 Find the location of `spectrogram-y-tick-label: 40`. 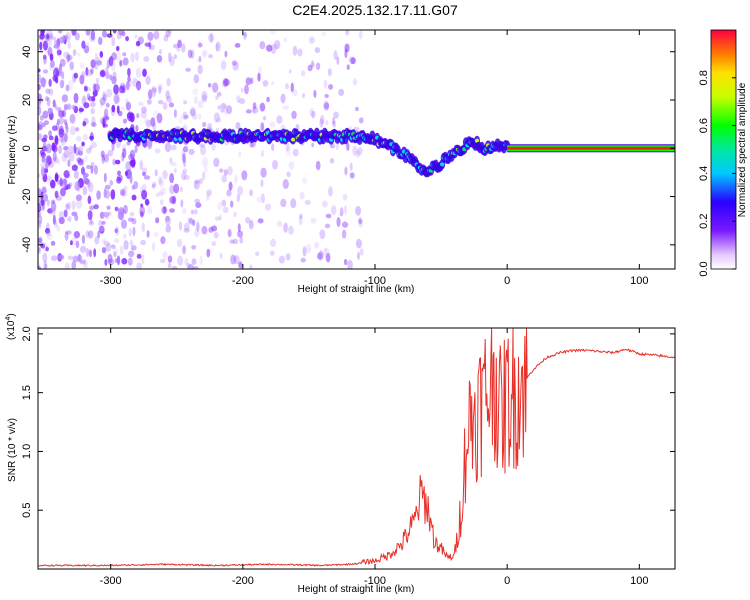

spectrogram-y-tick-label: 40 is located at coordinates (27, 52).